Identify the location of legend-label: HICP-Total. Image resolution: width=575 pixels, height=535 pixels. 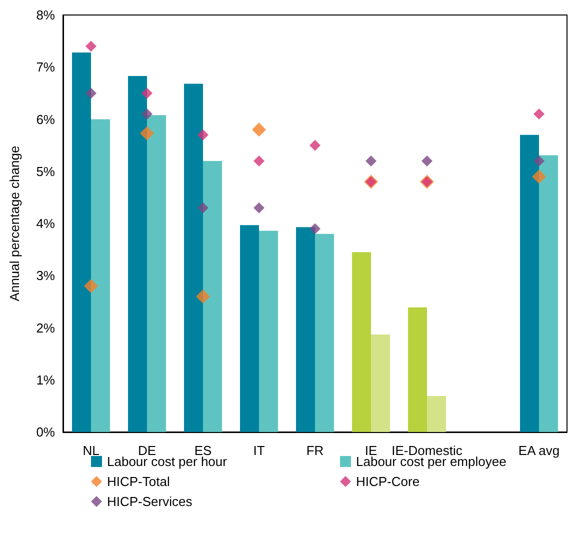
(138, 481).